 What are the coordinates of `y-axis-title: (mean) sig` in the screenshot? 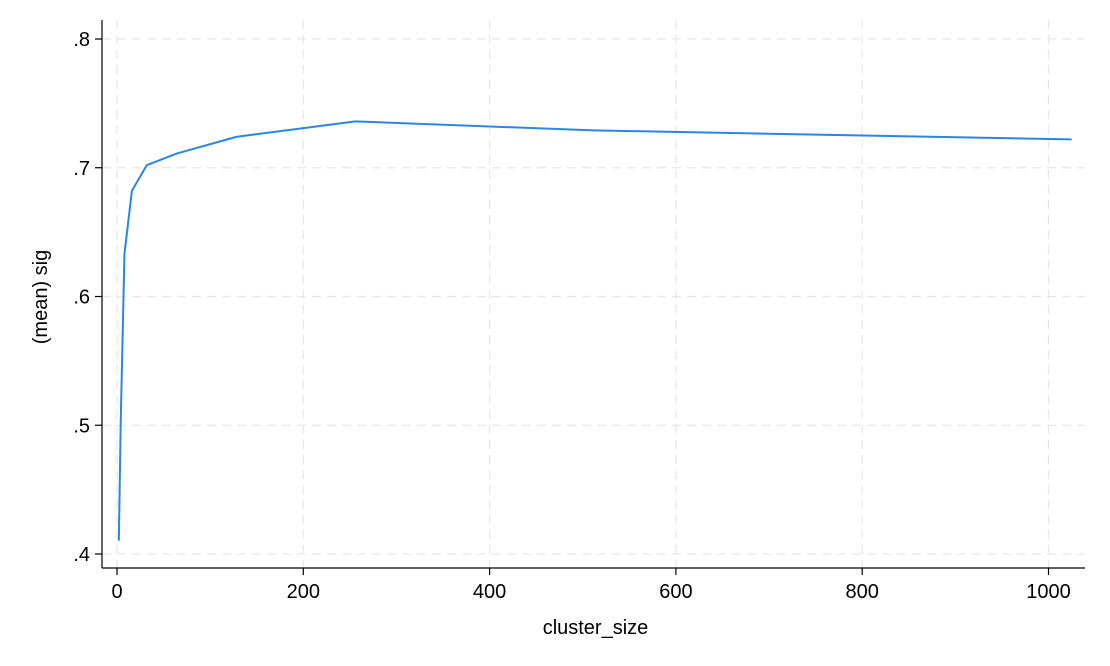 It's located at (41, 297).